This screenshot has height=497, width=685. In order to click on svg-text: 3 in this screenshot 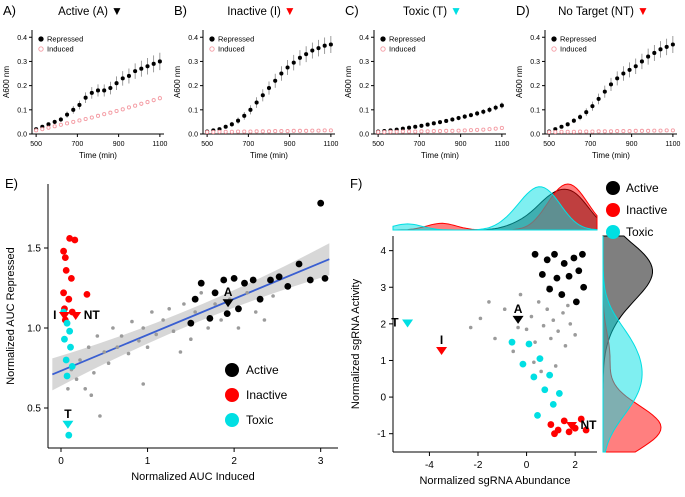, I will do `click(383, 288)`.